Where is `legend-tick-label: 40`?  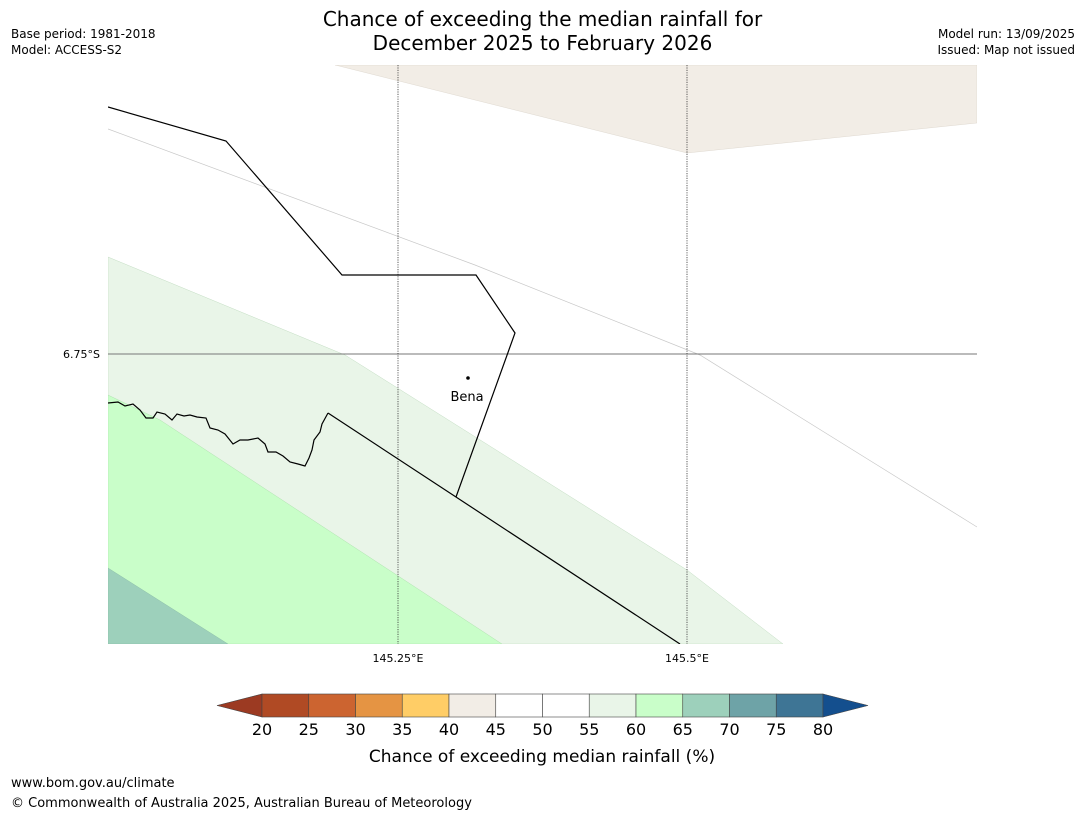
legend-tick-label: 40 is located at coordinates (449, 729).